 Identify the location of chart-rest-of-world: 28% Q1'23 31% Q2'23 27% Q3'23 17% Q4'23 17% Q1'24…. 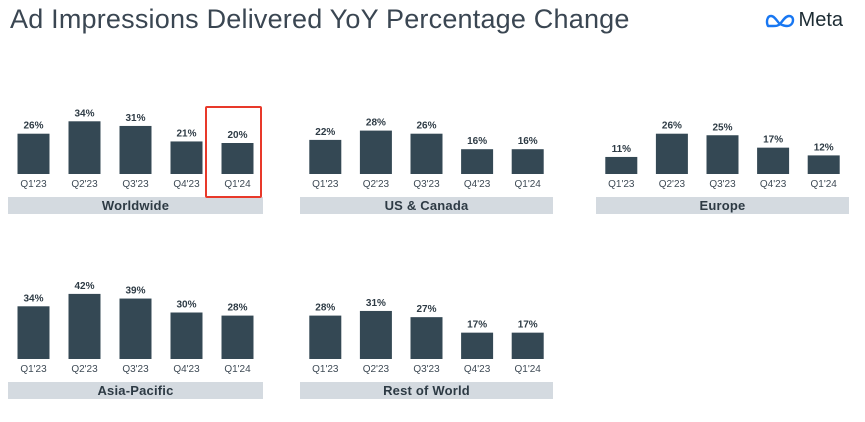
(426, 337).